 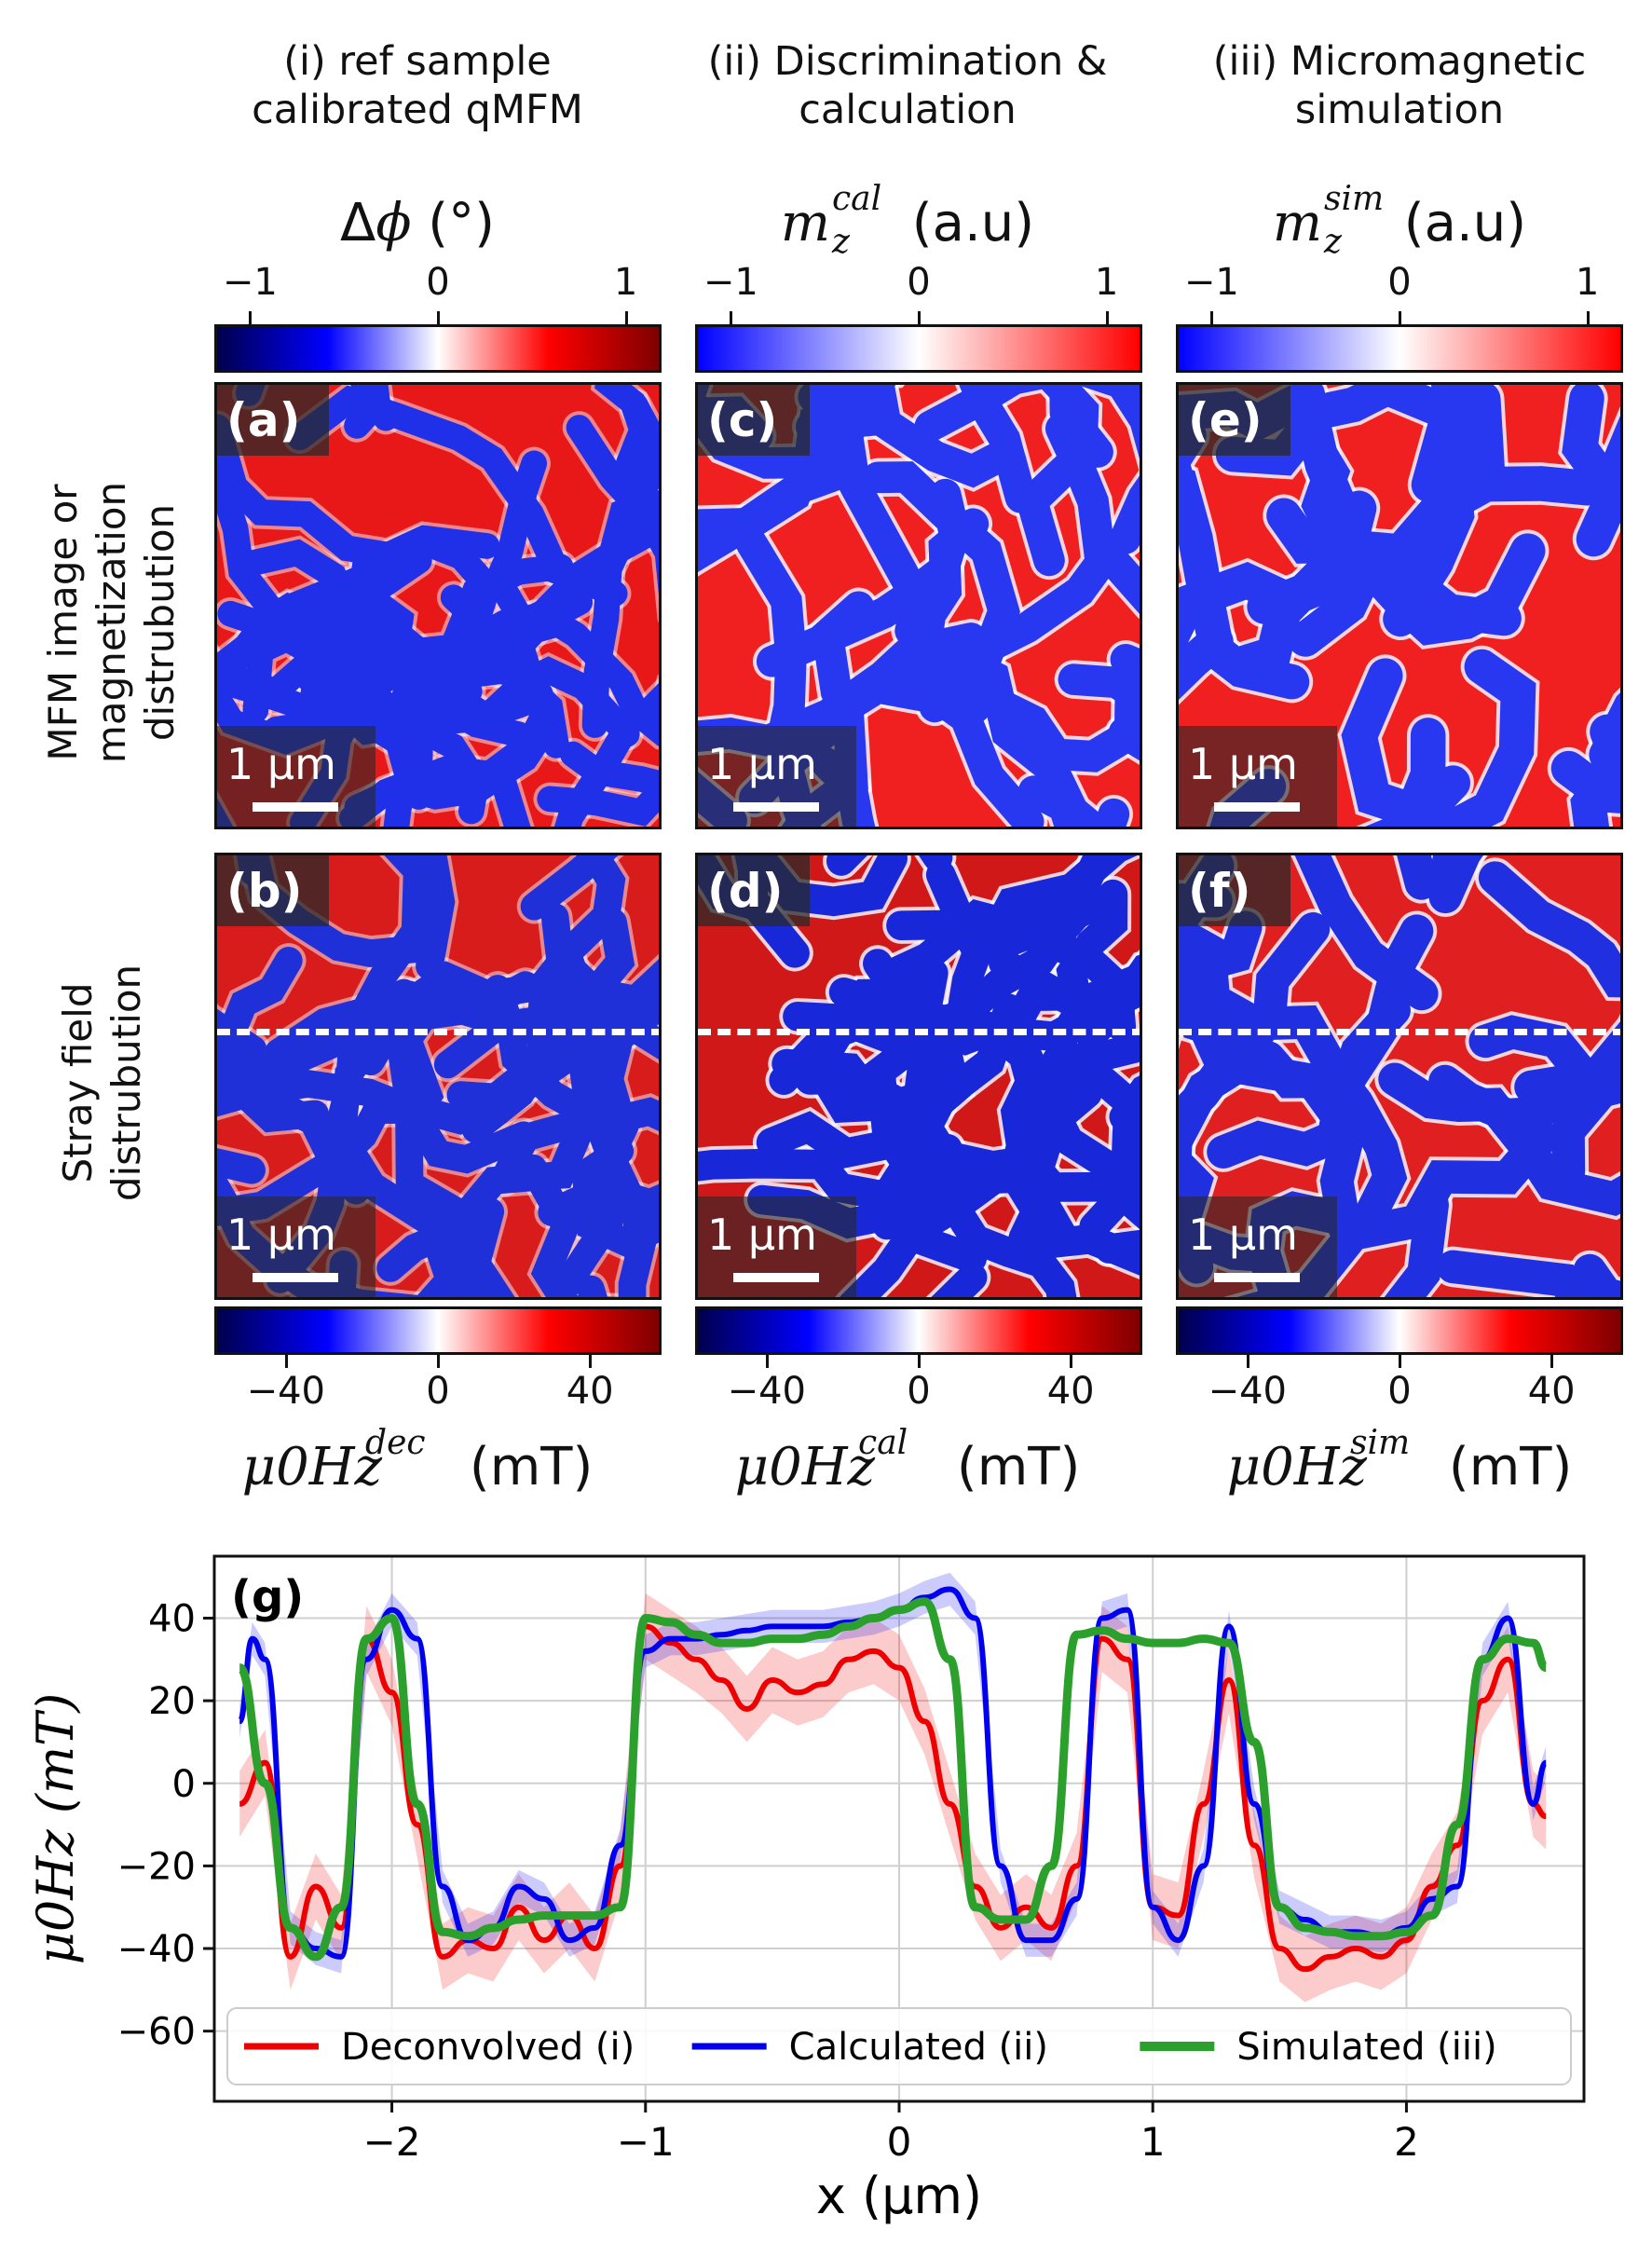 What do you see at coordinates (1234, 890) in the screenshot?
I see `panel-label: (f)` at bounding box center [1234, 890].